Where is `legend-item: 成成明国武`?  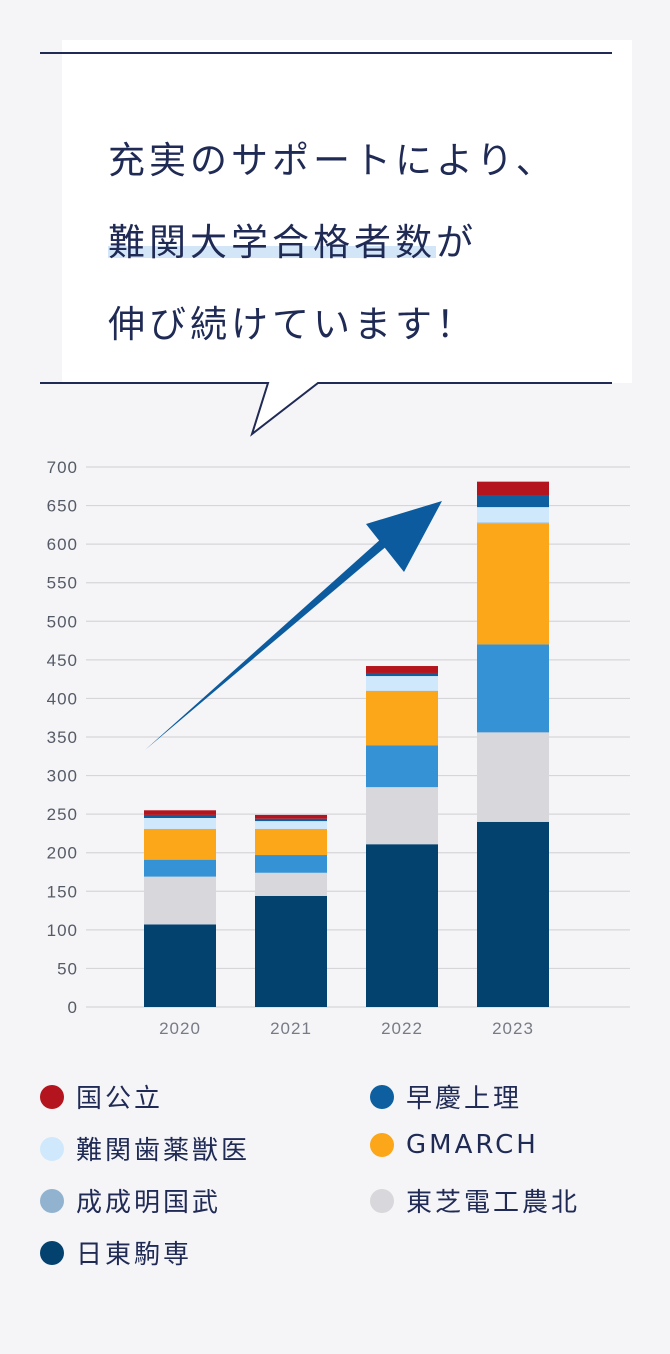 legend-item: 成成明国武 is located at coordinates (130, 1200).